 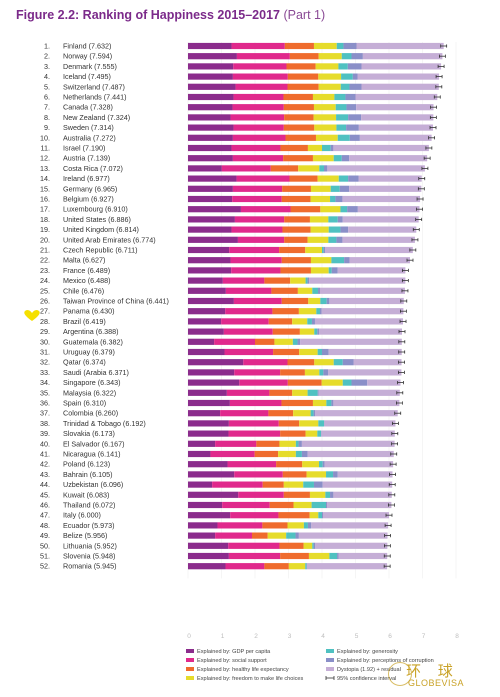 I want to click on legend-label: 95% confidence interval, so click(x=366, y=679).